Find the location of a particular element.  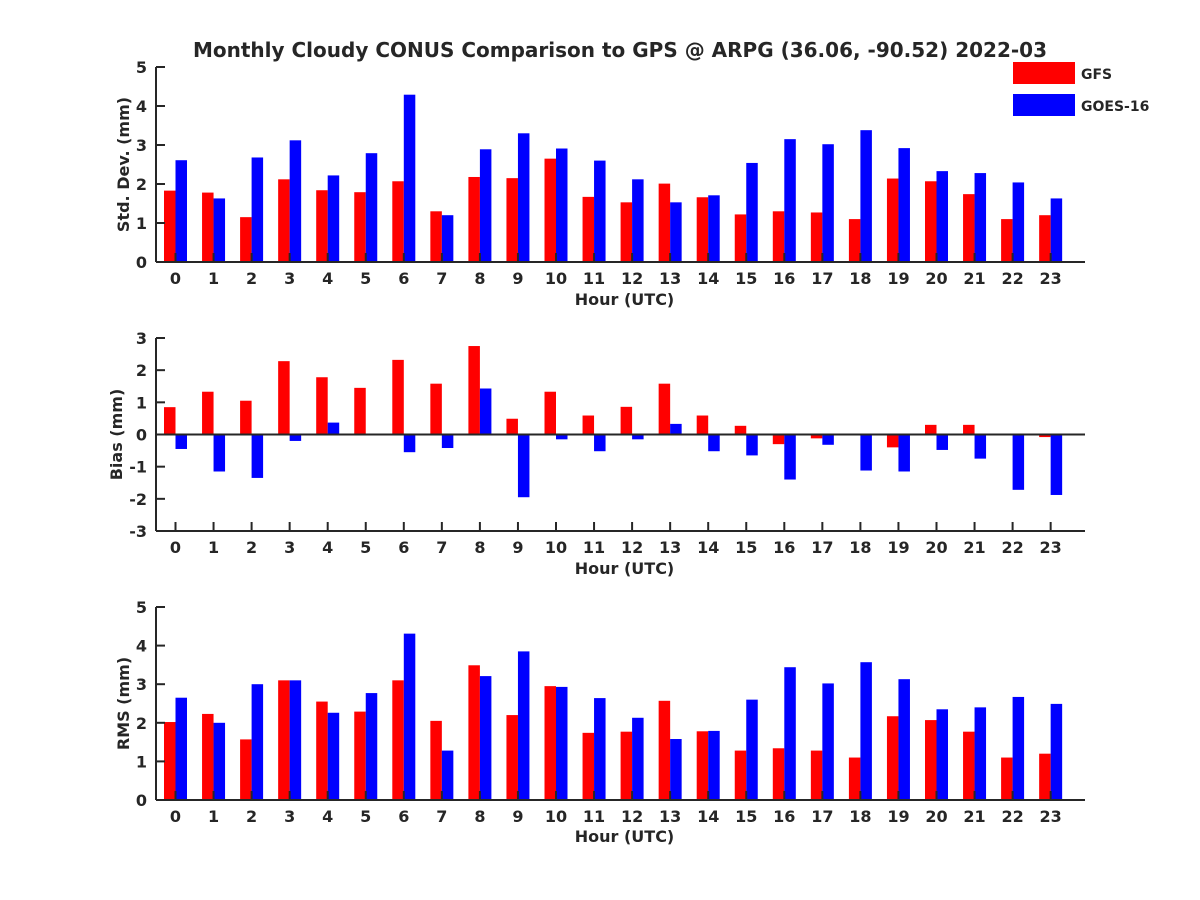

x-tick-label: 13 is located at coordinates (670, 278).